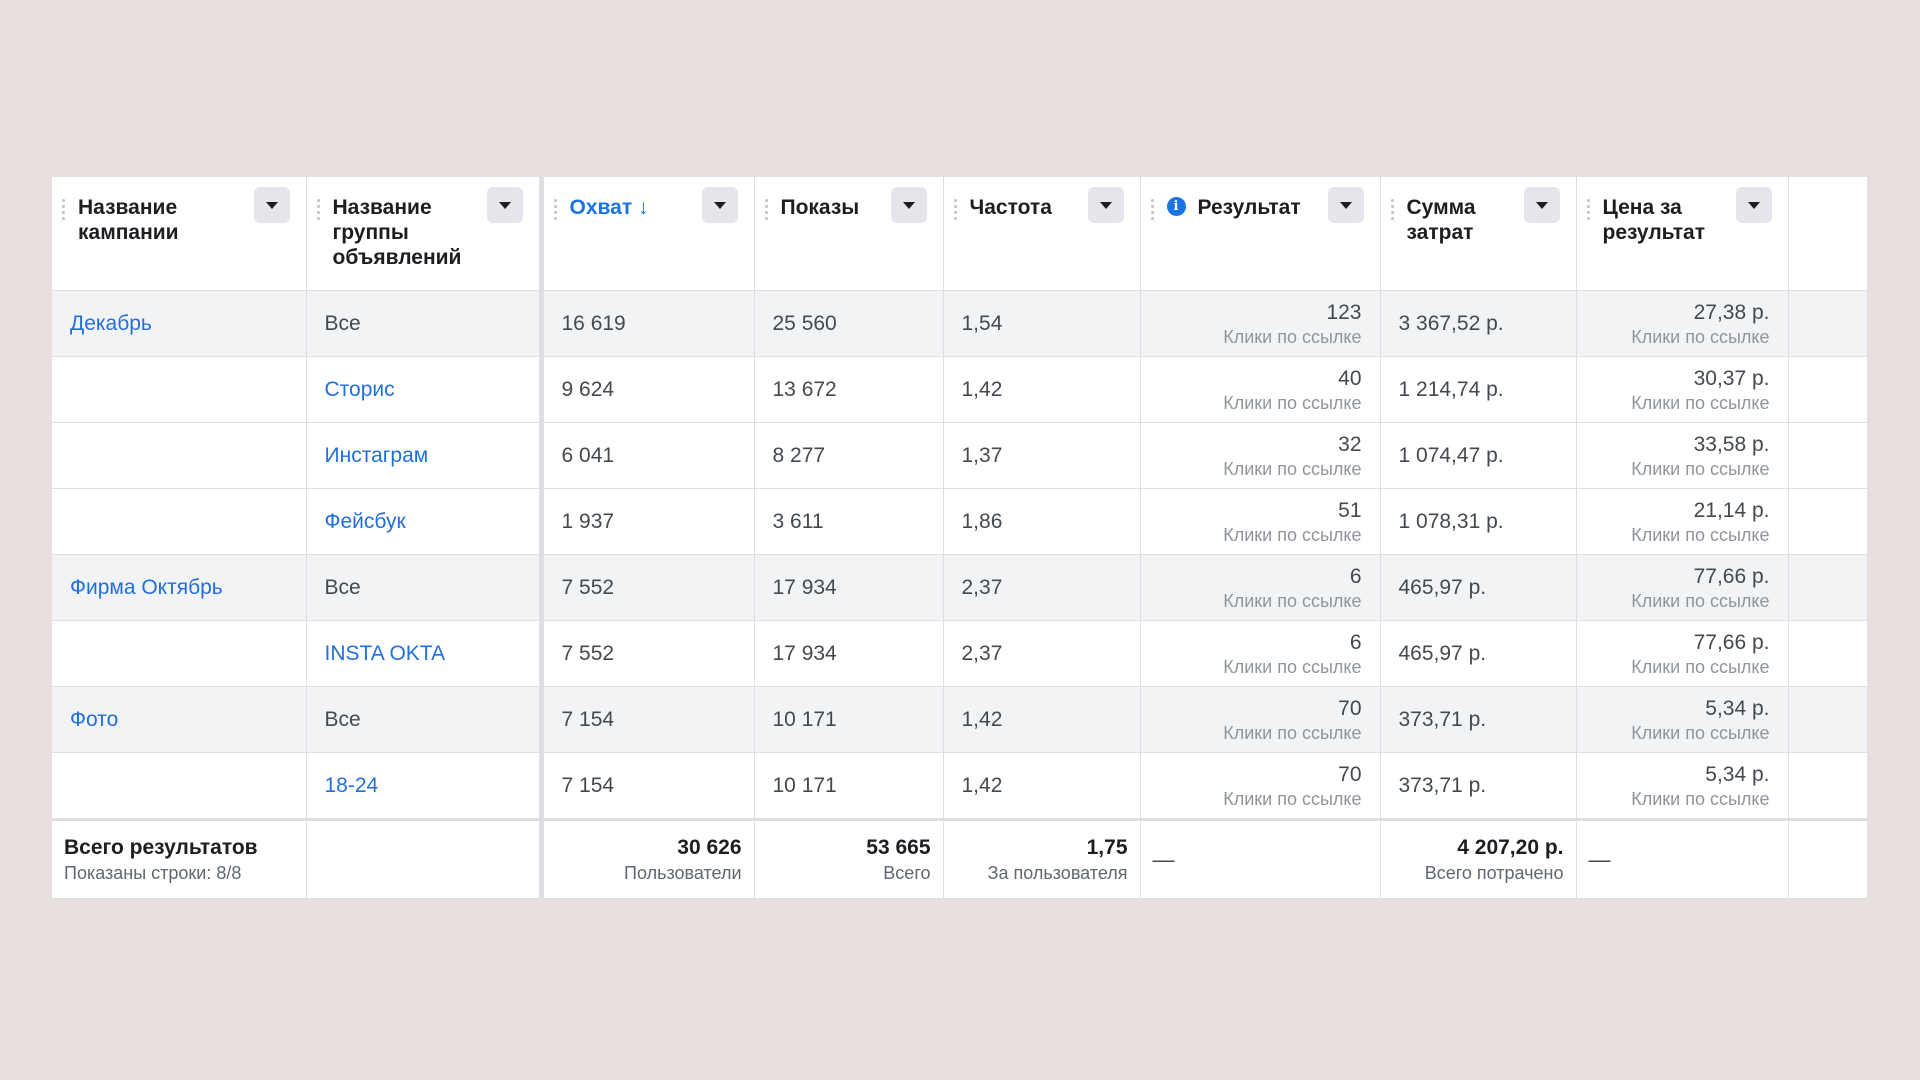 The image size is (1920, 1080). I want to click on campaign-name-link: Фото, so click(179, 719).